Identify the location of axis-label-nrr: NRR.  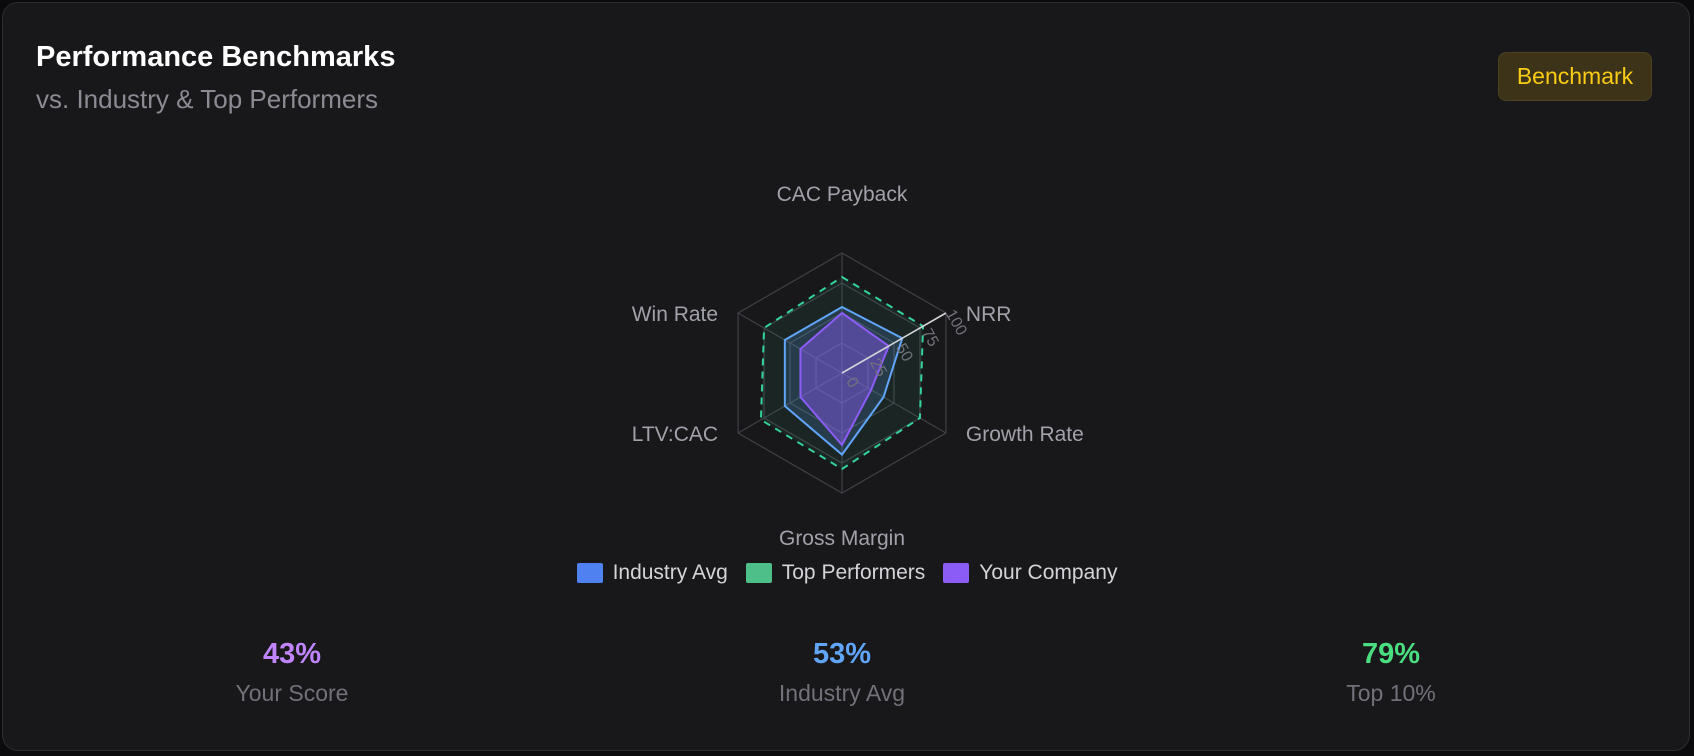
(989, 314).